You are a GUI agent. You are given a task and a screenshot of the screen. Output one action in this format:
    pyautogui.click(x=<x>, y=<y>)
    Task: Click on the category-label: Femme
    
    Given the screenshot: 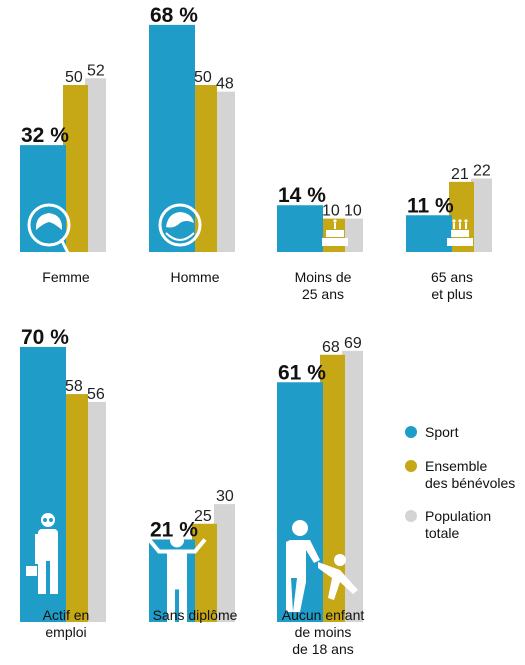 What is the action you would take?
    pyautogui.click(x=66, y=277)
    